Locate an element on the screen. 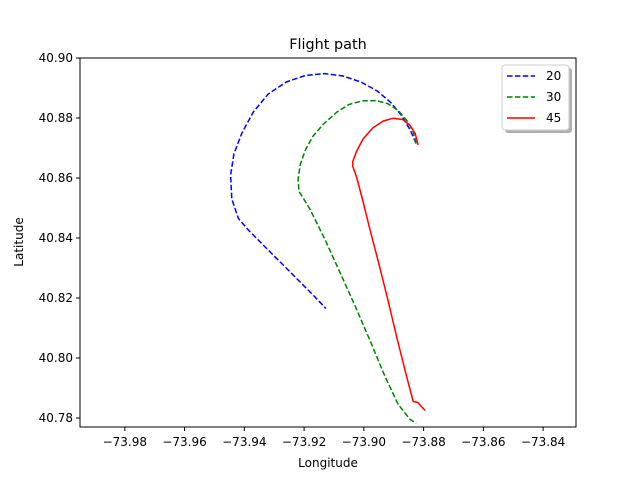  x-tick-label: −73.96 is located at coordinates (184, 442).